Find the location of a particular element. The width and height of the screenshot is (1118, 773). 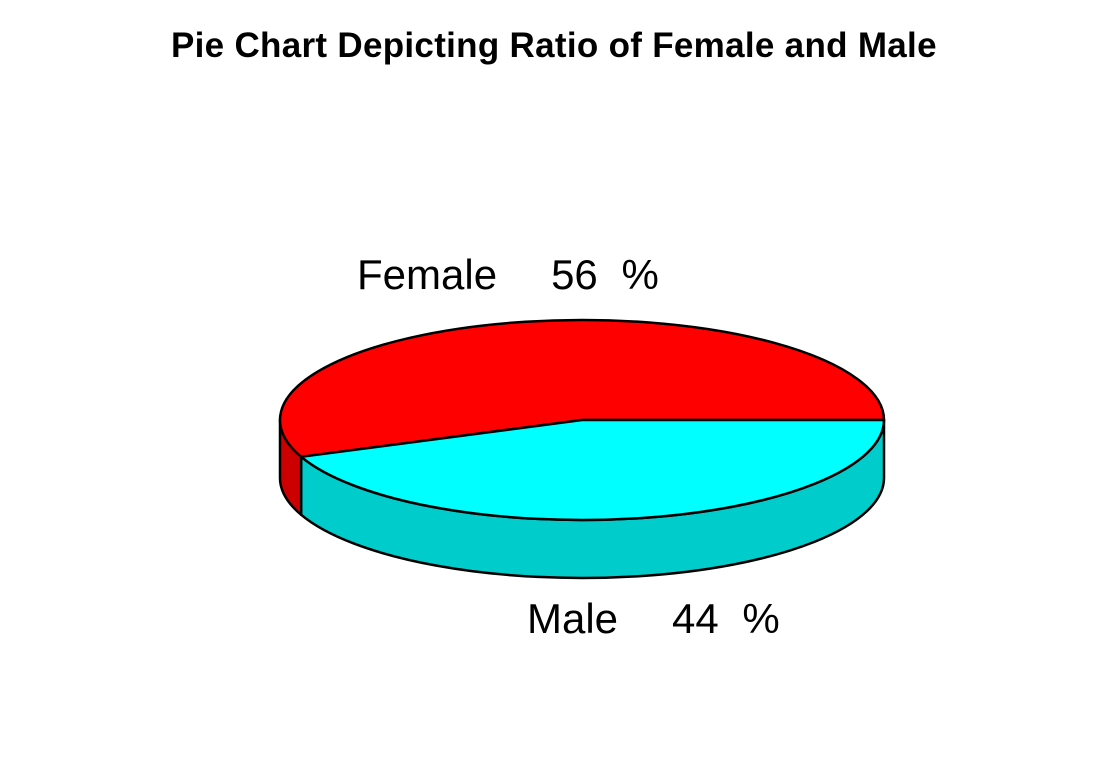

slice-male-top is located at coordinates (592, 470).